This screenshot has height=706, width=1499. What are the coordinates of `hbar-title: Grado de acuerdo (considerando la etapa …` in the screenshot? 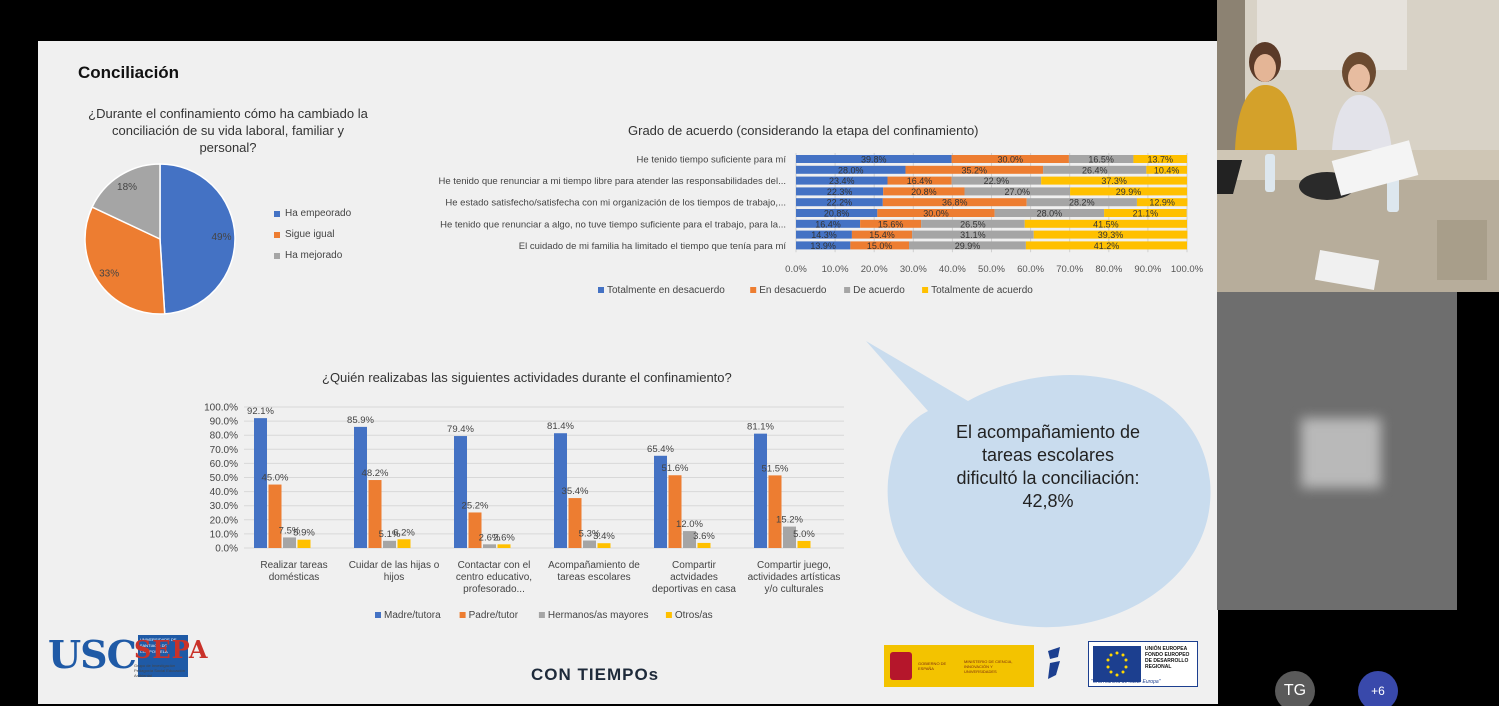 It's located at (803, 130).